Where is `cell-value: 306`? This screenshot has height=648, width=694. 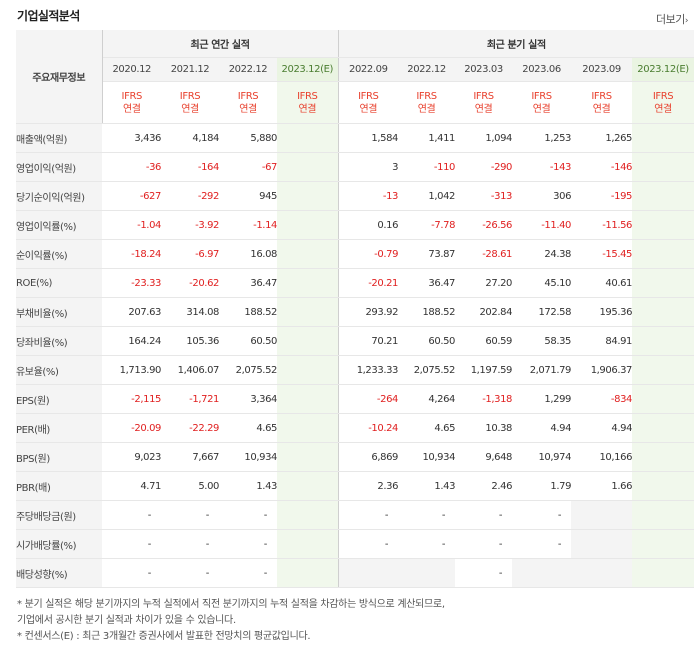 cell-value: 306 is located at coordinates (542, 196).